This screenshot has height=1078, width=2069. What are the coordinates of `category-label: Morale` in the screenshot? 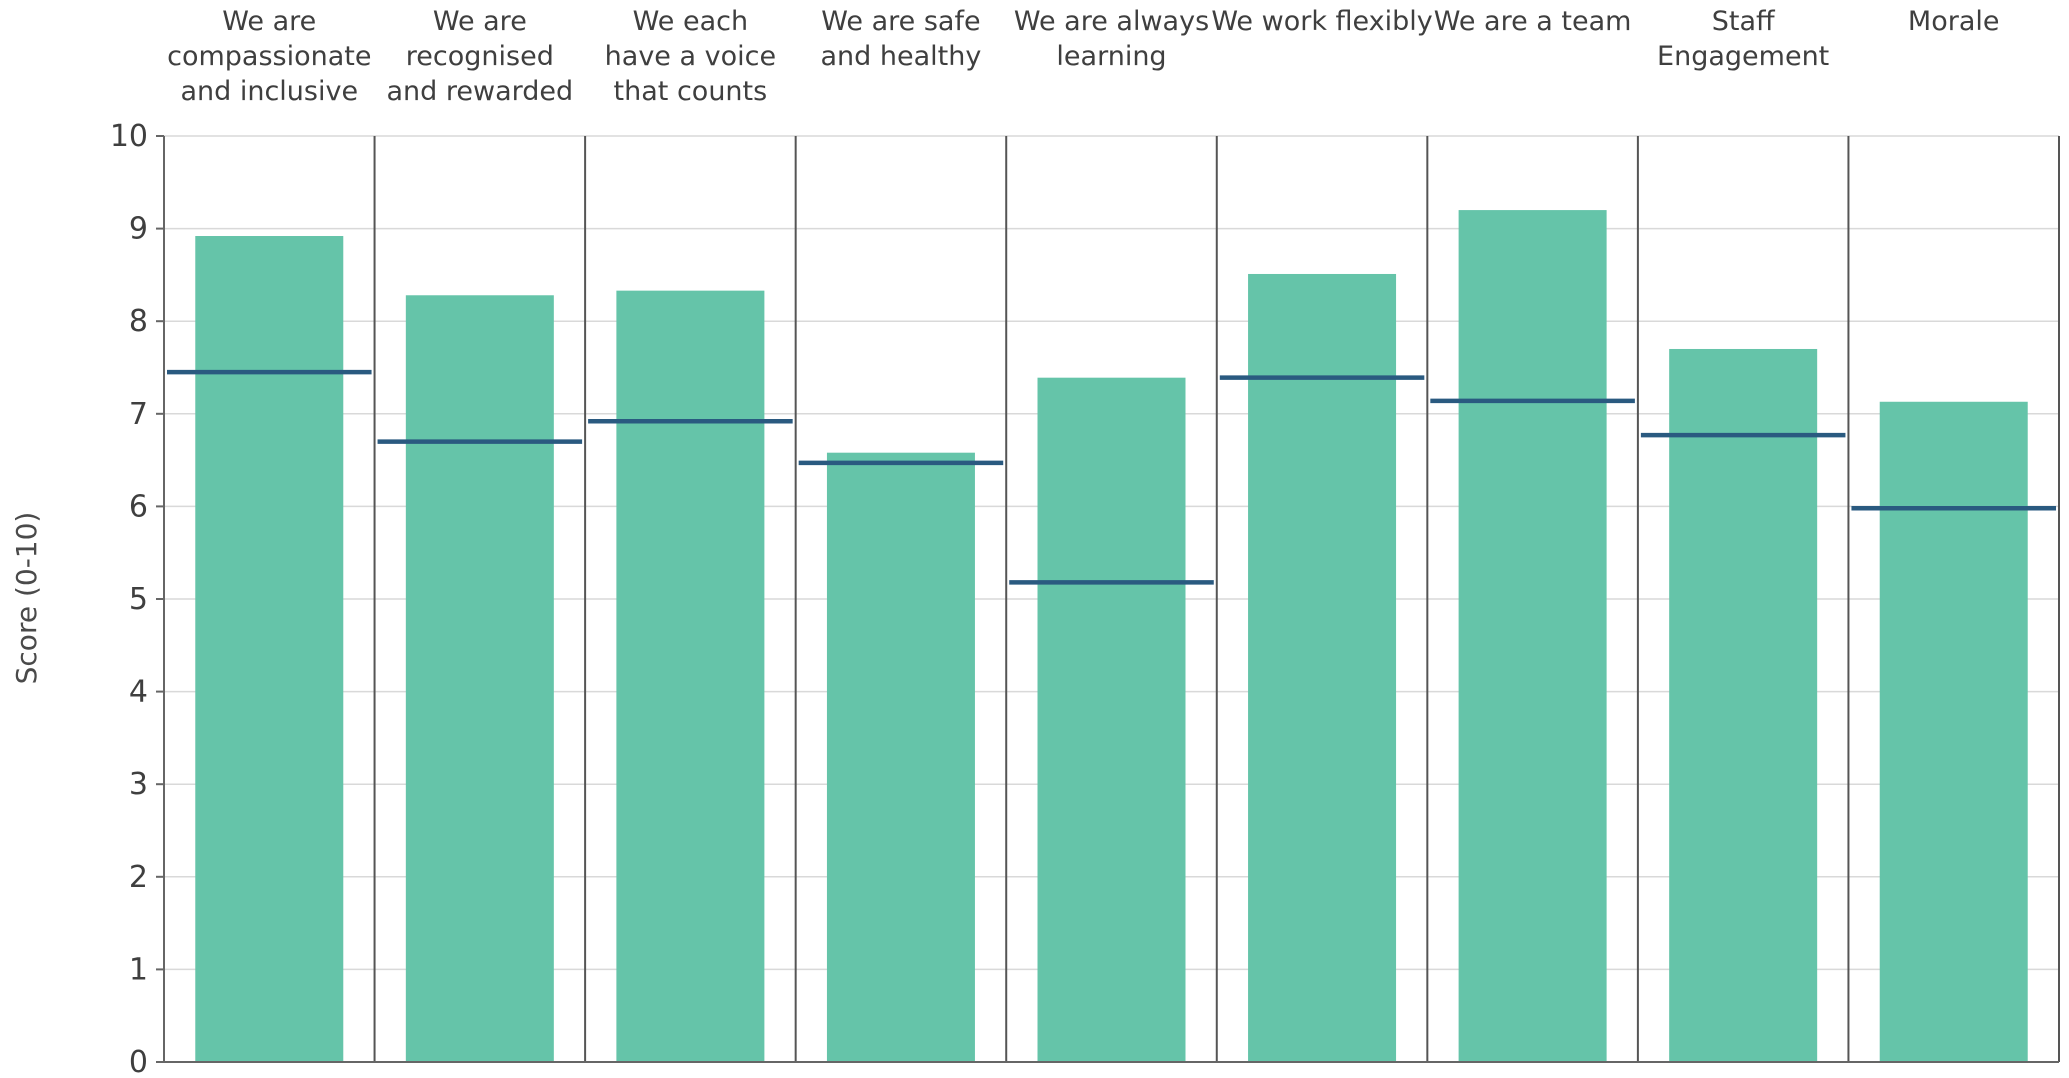 It's located at (1954, 21).